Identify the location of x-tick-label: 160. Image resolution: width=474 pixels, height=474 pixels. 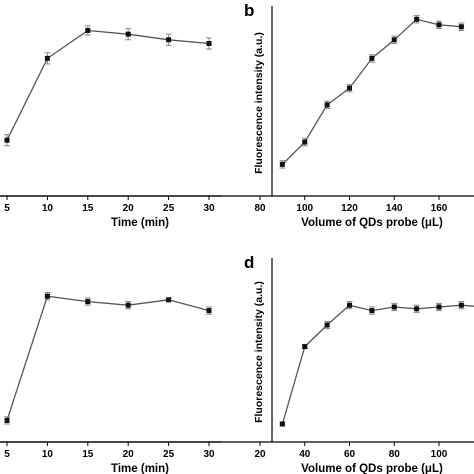
(439, 208).